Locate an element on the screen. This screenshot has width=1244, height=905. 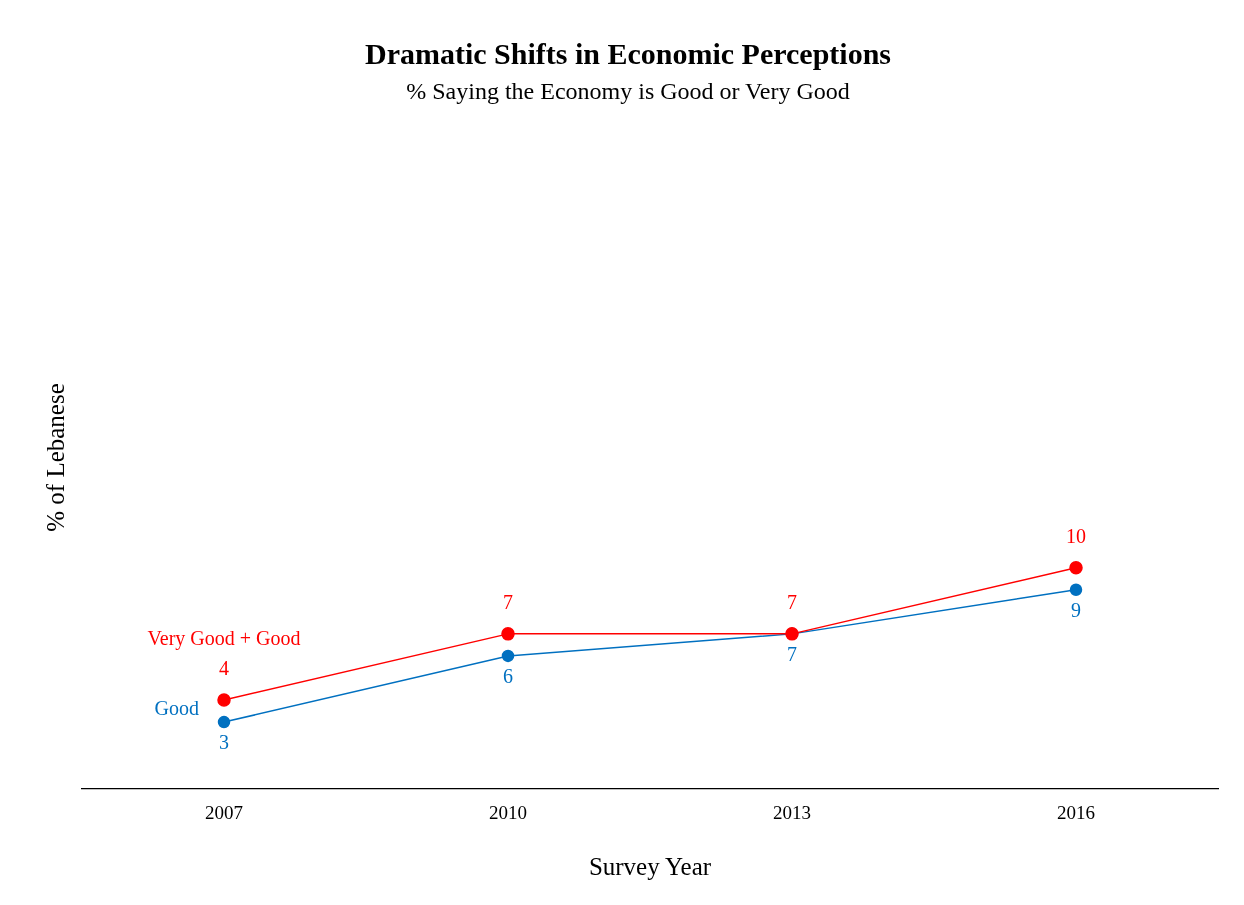
data-label: 6 is located at coordinates (508, 676).